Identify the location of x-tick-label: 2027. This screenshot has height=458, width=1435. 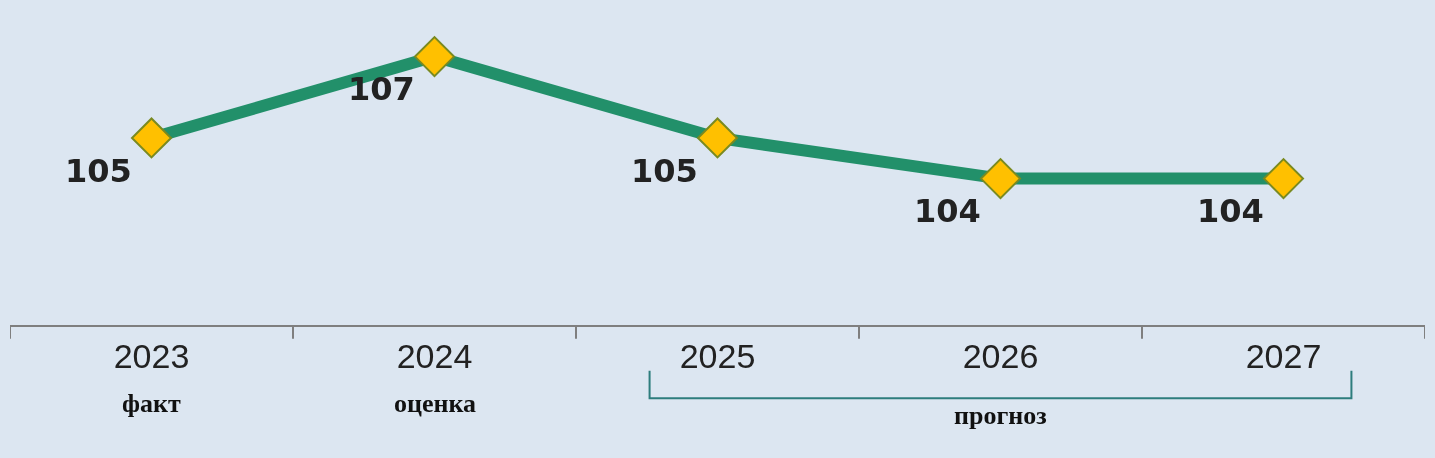
(1283, 355).